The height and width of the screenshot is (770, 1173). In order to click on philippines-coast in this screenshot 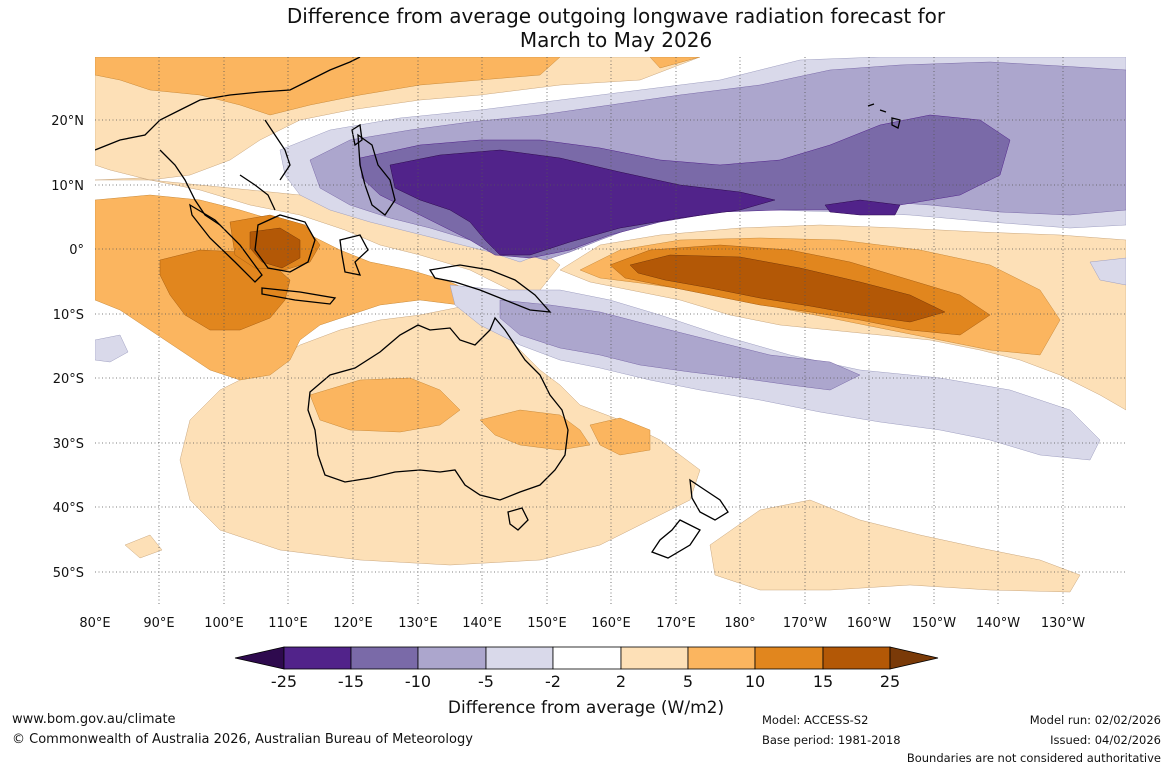, I will do `click(376, 174)`.